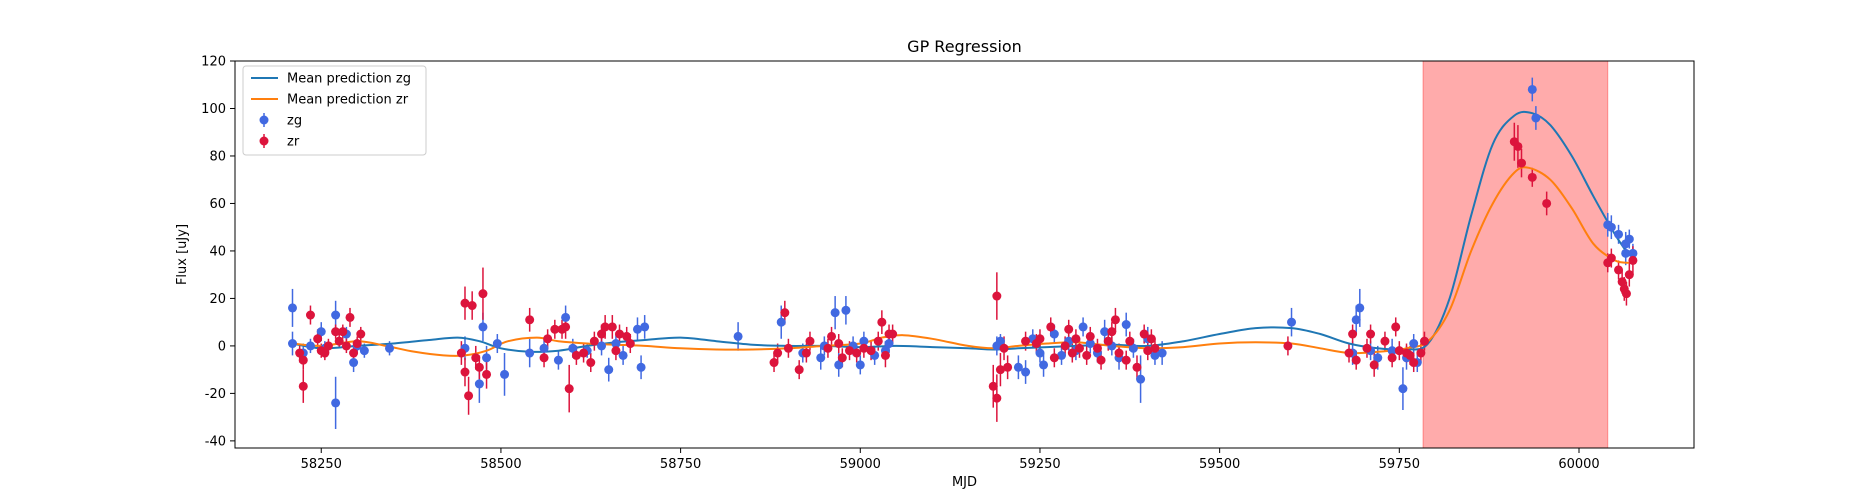 The height and width of the screenshot is (500, 1875). What do you see at coordinates (349, 79) in the screenshot?
I see `legend-label-zg-line: Mean prediction zg` at bounding box center [349, 79].